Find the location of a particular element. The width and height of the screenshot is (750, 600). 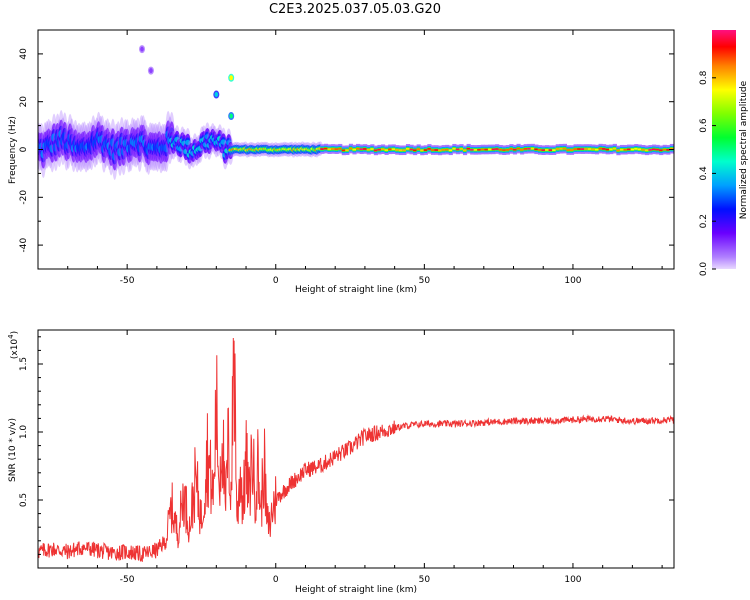

colorbar-ticks: 0.0 0.2 0.4 0.6 0.8 is located at coordinates (707, 173).